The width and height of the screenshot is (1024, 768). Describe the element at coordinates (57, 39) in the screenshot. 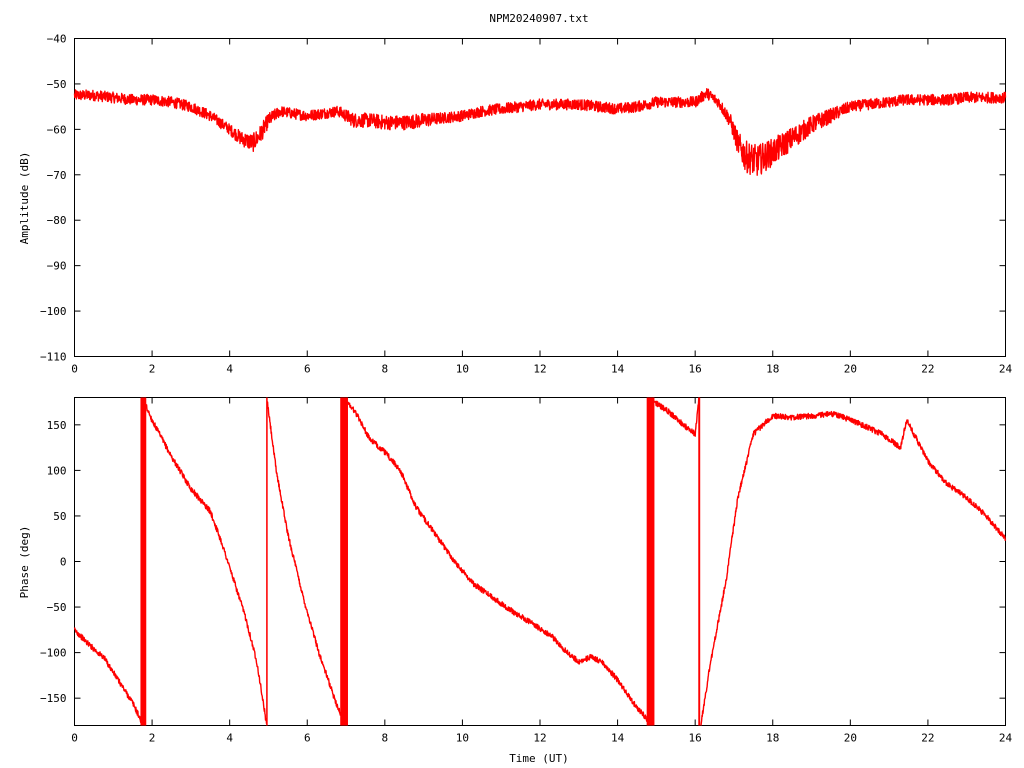

I see `amplitude-y-tick-label: −40` at that location.